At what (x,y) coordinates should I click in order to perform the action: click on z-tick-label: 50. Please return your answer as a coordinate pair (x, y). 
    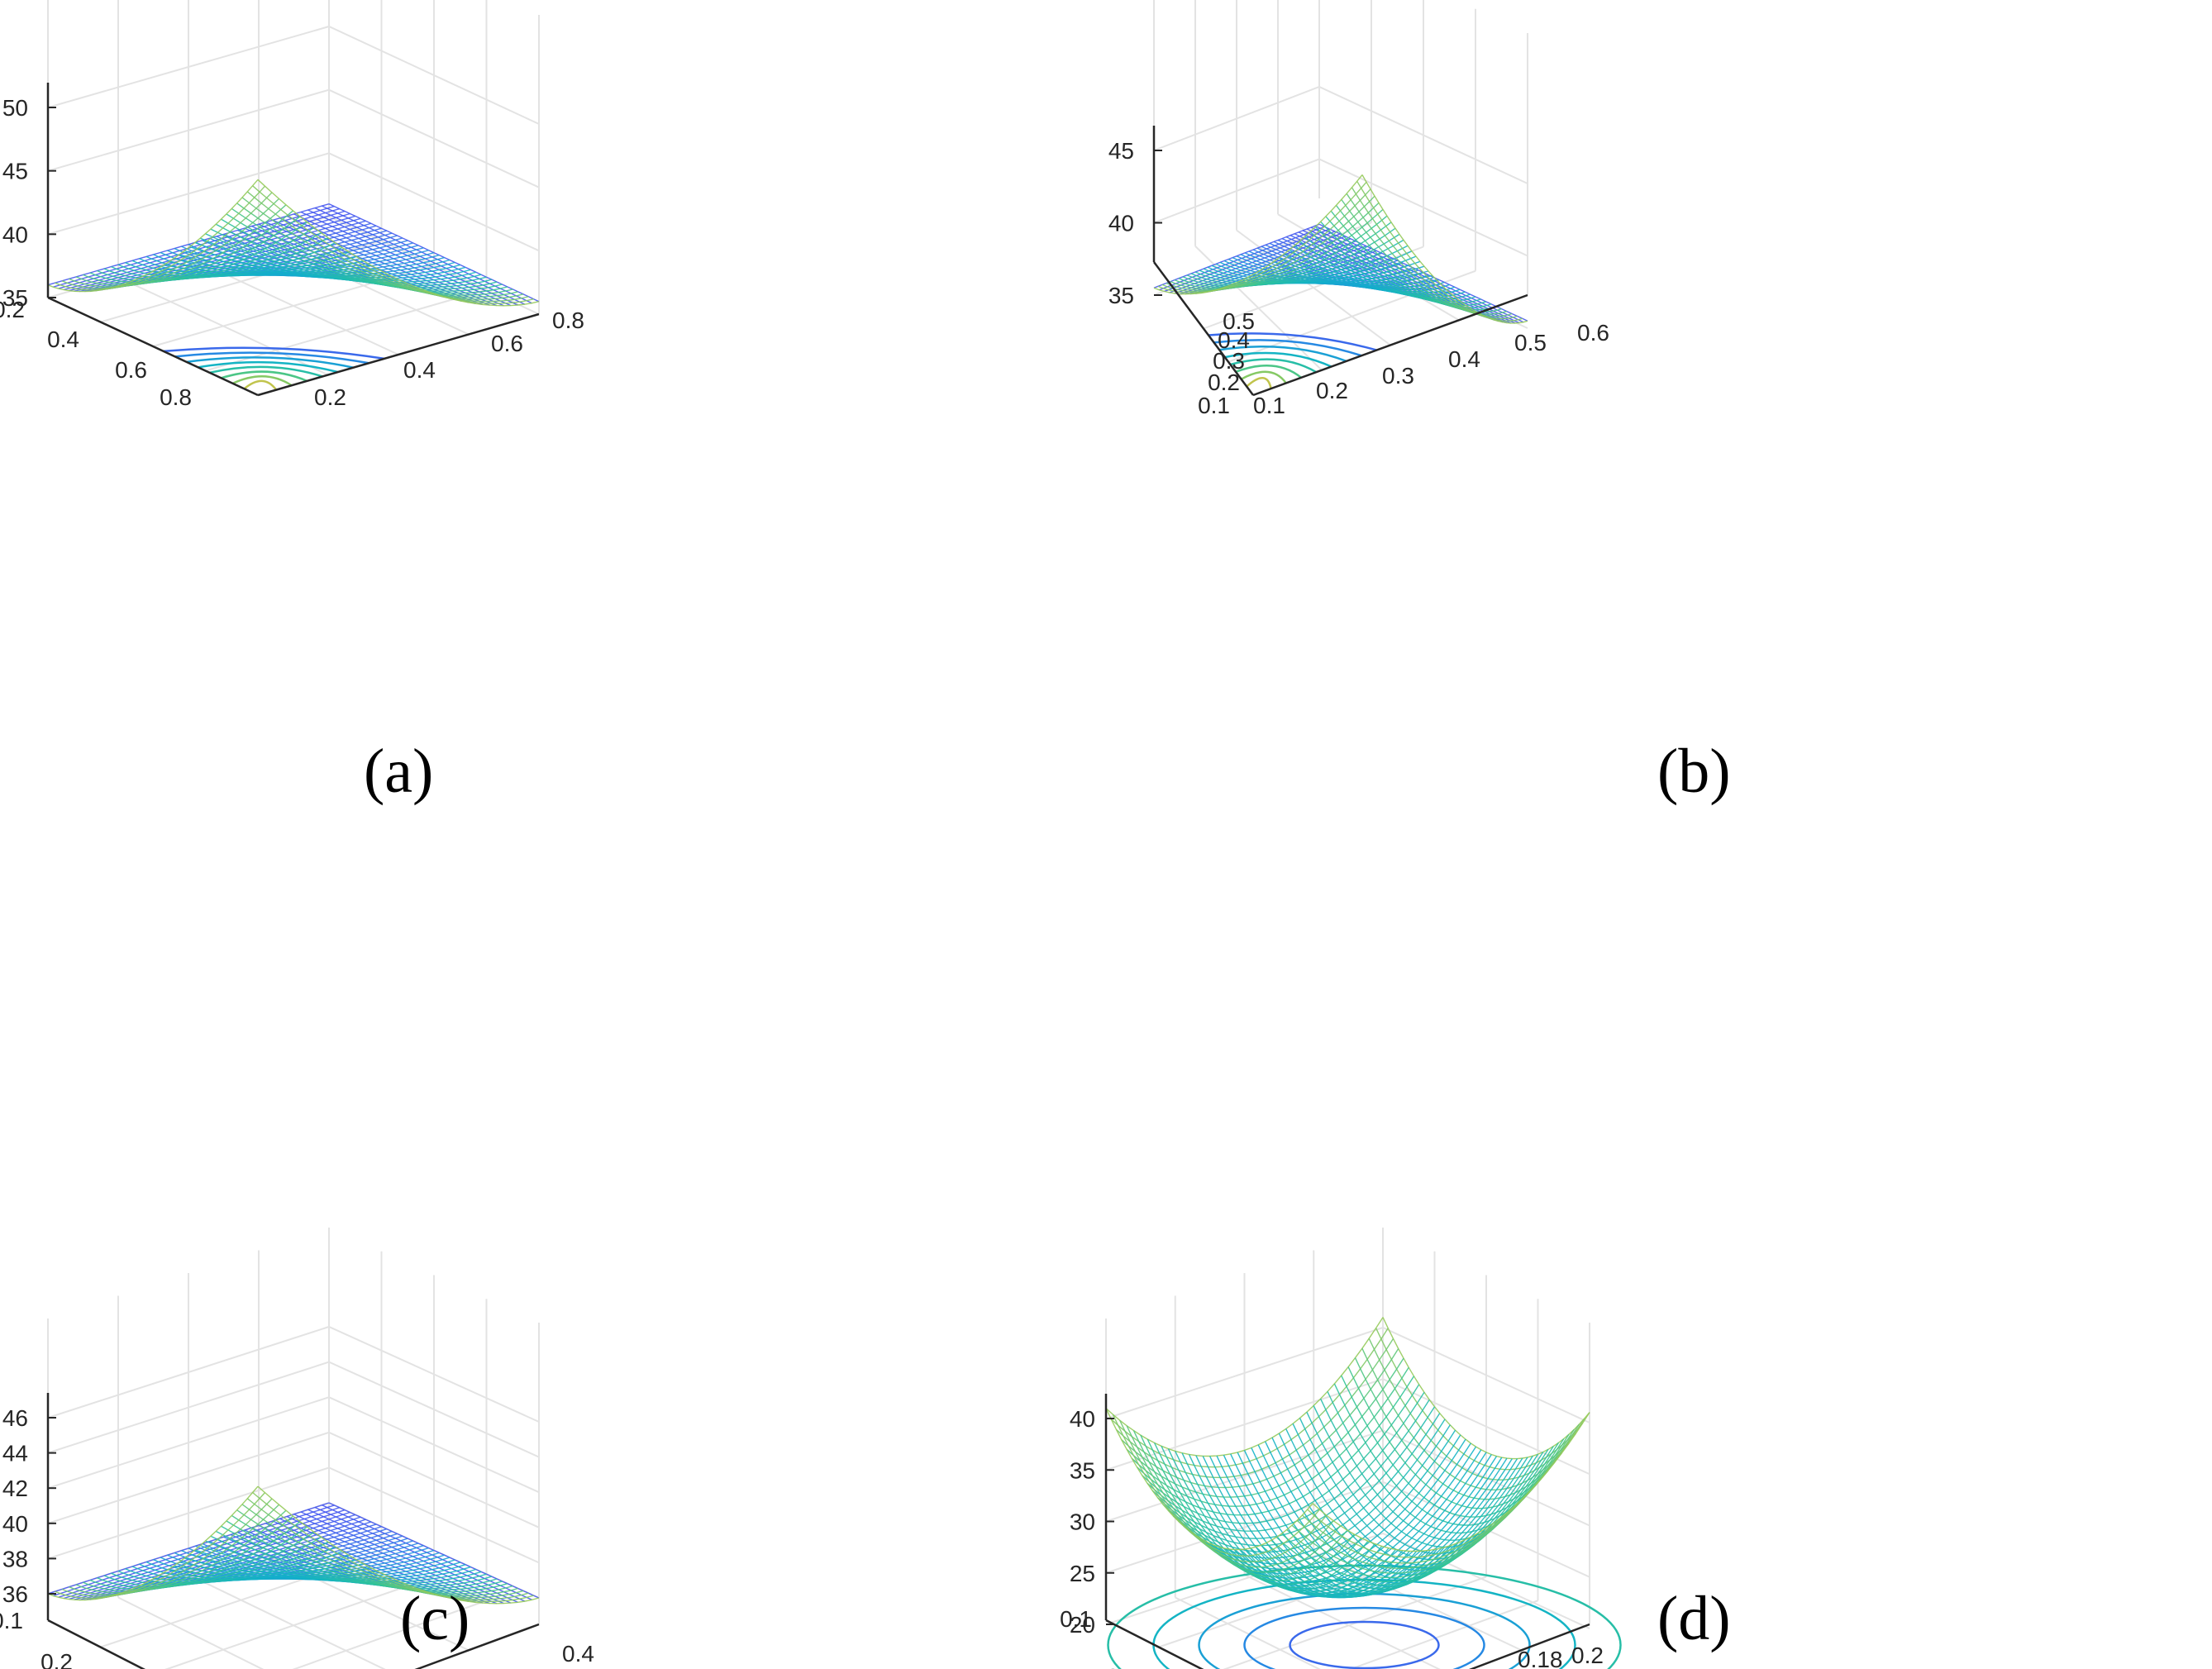
    Looking at the image, I should click on (15, 108).